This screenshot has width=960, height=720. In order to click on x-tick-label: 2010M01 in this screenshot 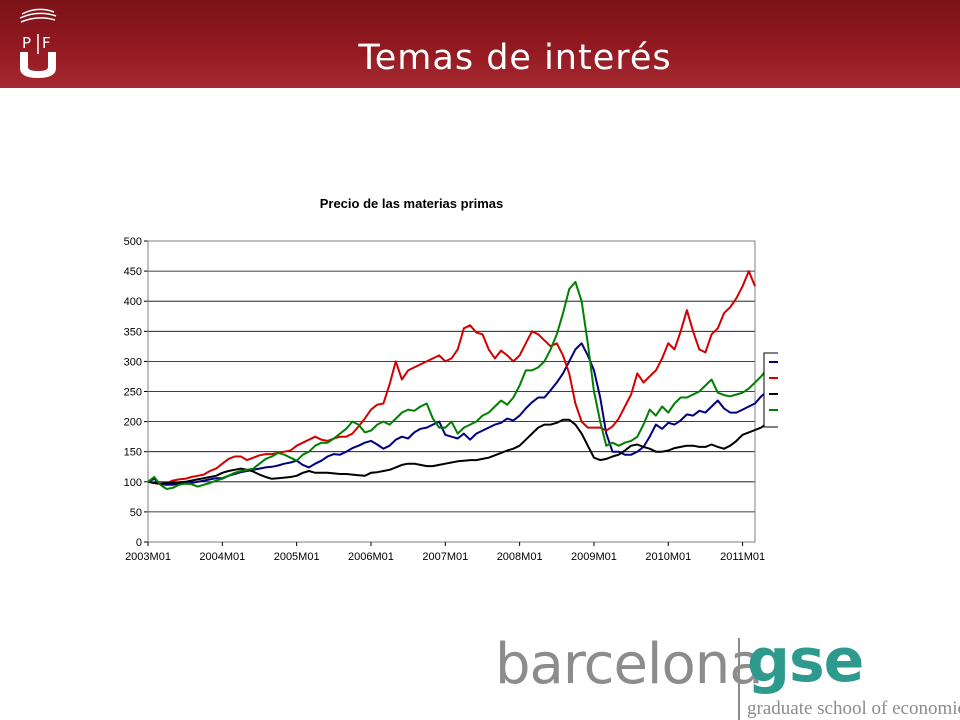, I will do `click(668, 557)`.